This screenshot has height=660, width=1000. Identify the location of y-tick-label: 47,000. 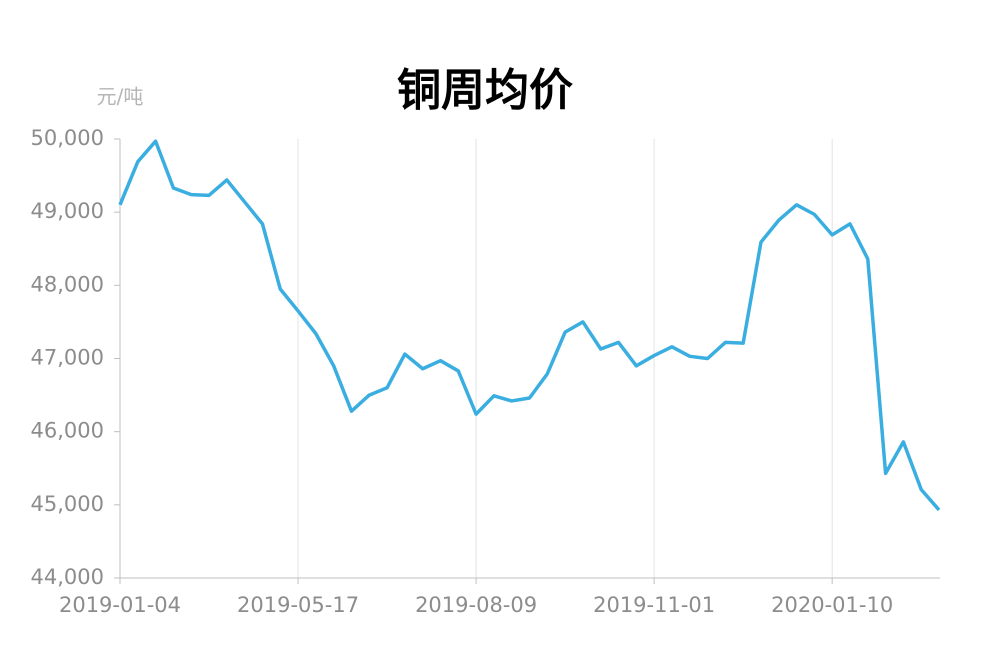
(67, 358).